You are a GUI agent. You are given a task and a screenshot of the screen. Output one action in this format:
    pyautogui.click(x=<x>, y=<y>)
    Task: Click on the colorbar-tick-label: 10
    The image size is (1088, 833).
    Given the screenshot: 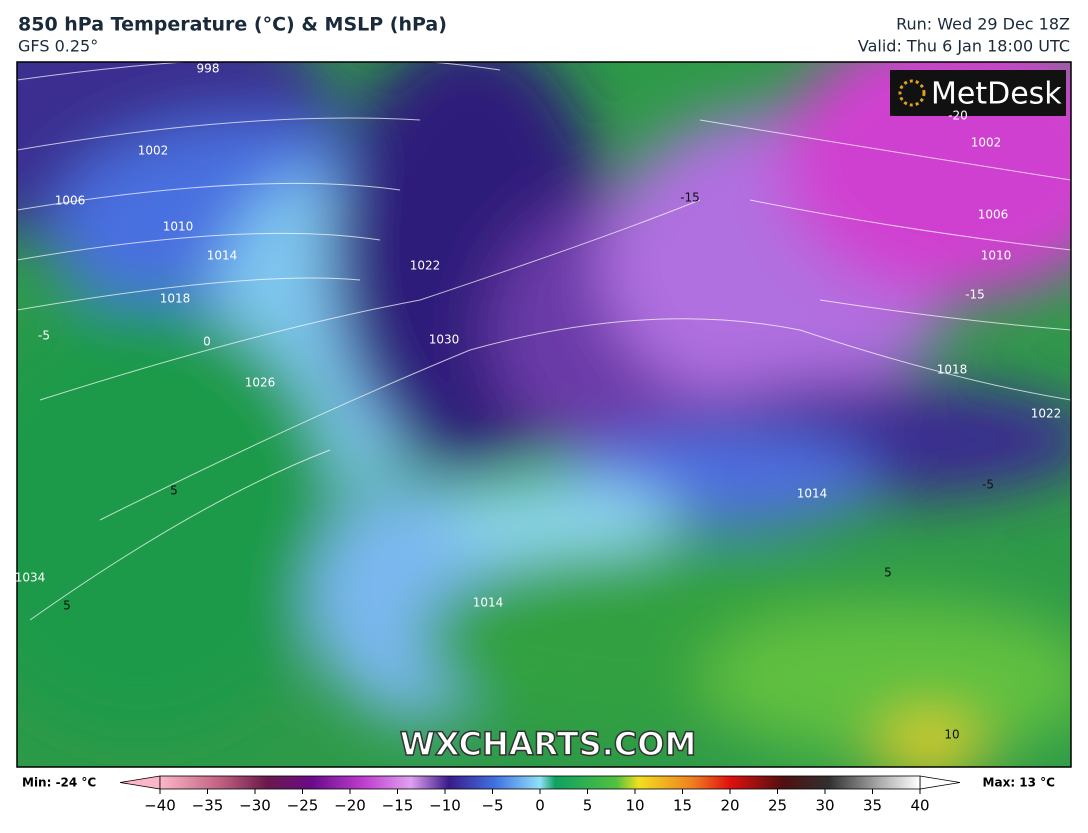 What is the action you would take?
    pyautogui.click(x=634, y=806)
    